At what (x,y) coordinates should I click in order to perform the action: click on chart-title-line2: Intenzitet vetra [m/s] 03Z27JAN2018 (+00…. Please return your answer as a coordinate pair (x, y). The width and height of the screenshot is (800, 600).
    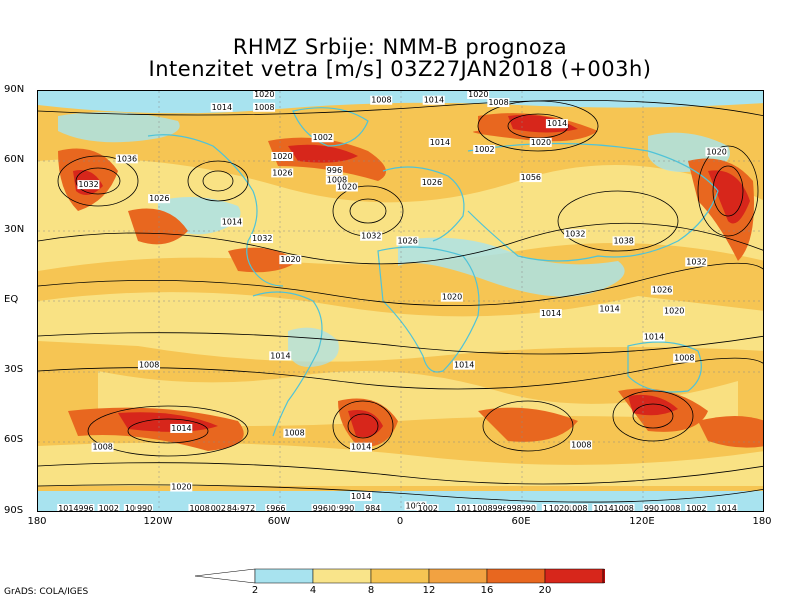
    Looking at the image, I should click on (400, 69).